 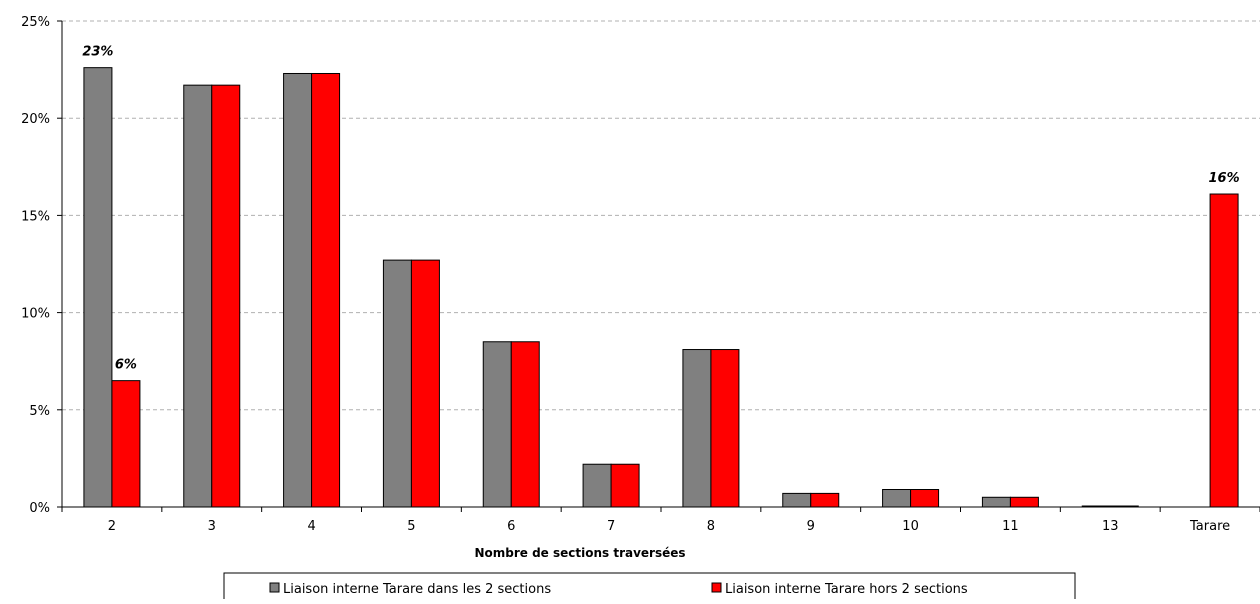 I want to click on data-label: 6%, so click(x=126, y=365).